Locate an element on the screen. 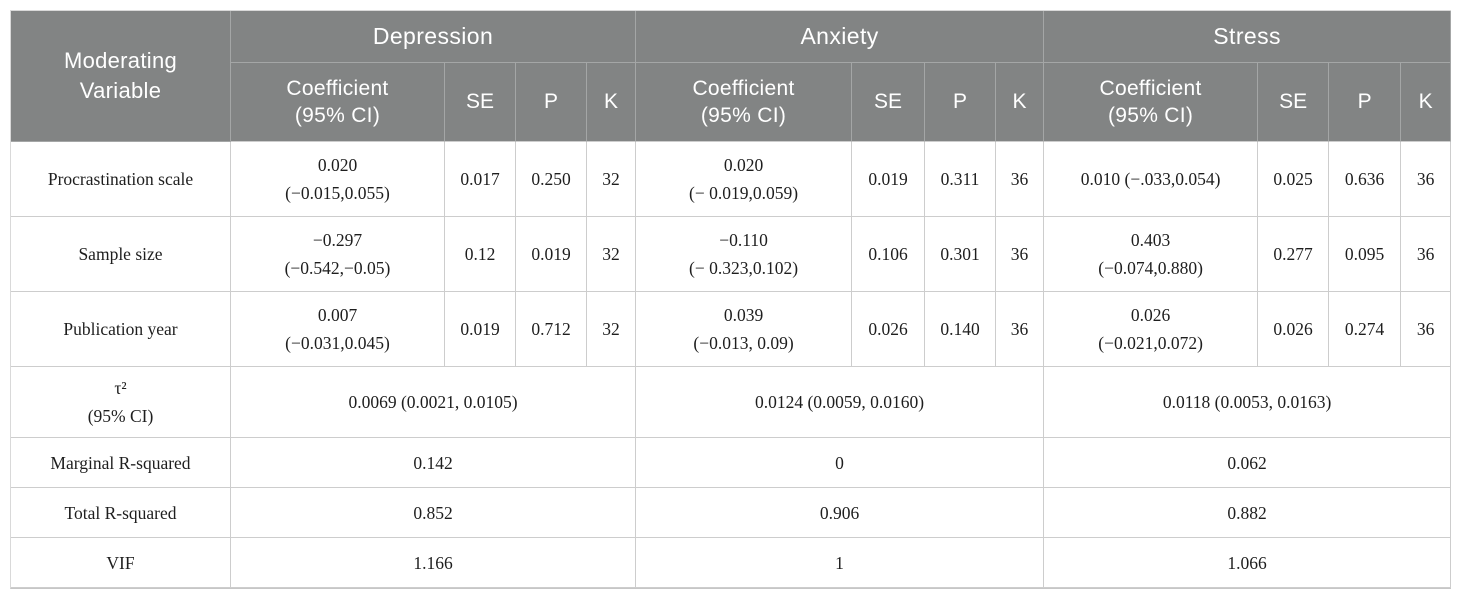 The height and width of the screenshot is (597, 1460). header-anxiety-k: K is located at coordinates (1020, 102).